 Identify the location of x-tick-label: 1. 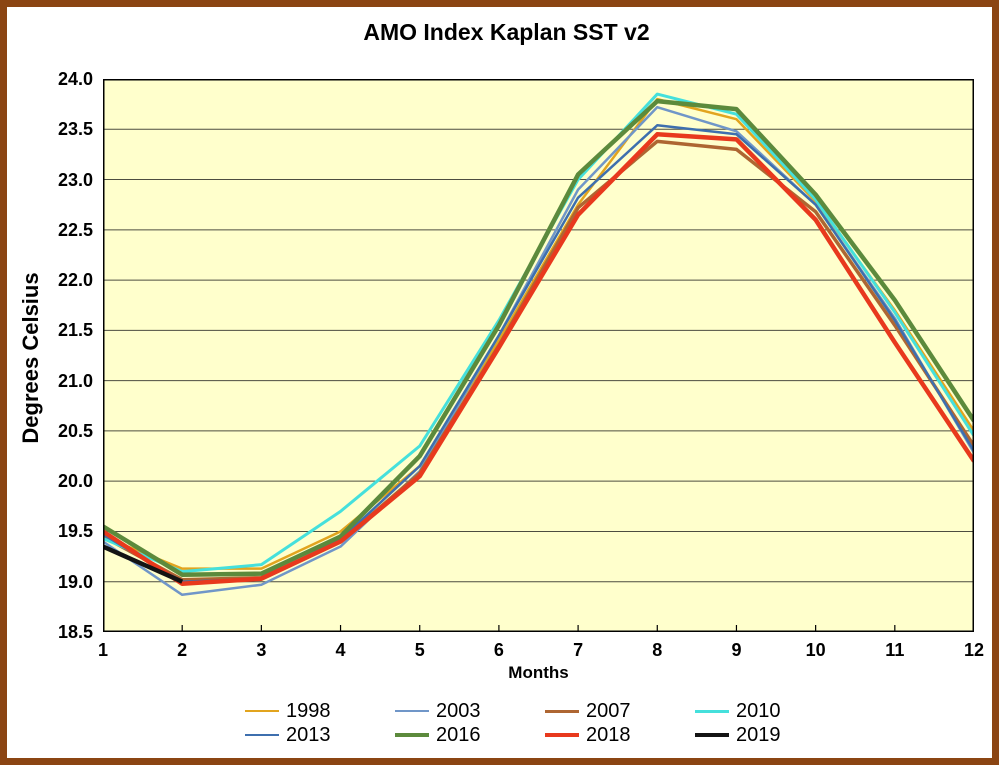
(102, 650).